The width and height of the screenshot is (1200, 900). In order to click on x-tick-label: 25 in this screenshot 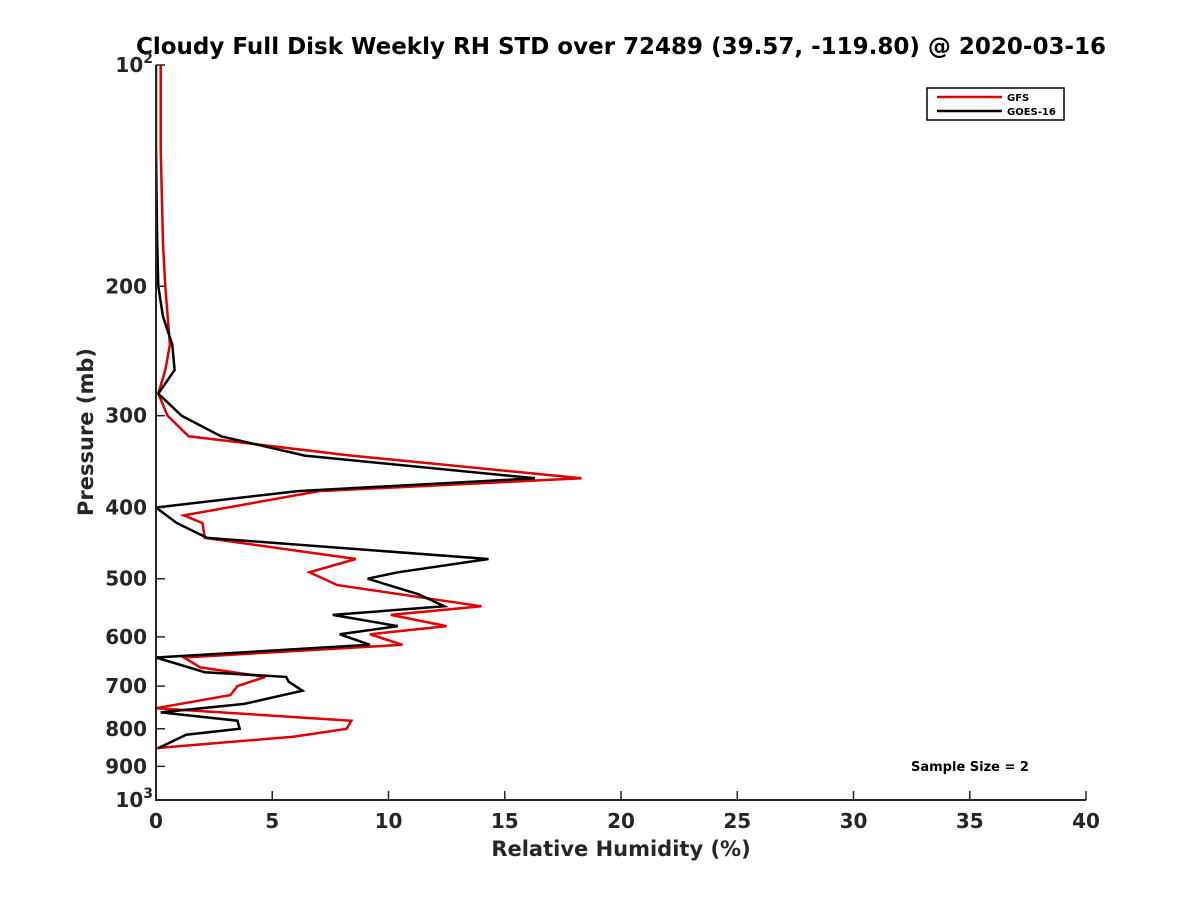, I will do `click(737, 821)`.